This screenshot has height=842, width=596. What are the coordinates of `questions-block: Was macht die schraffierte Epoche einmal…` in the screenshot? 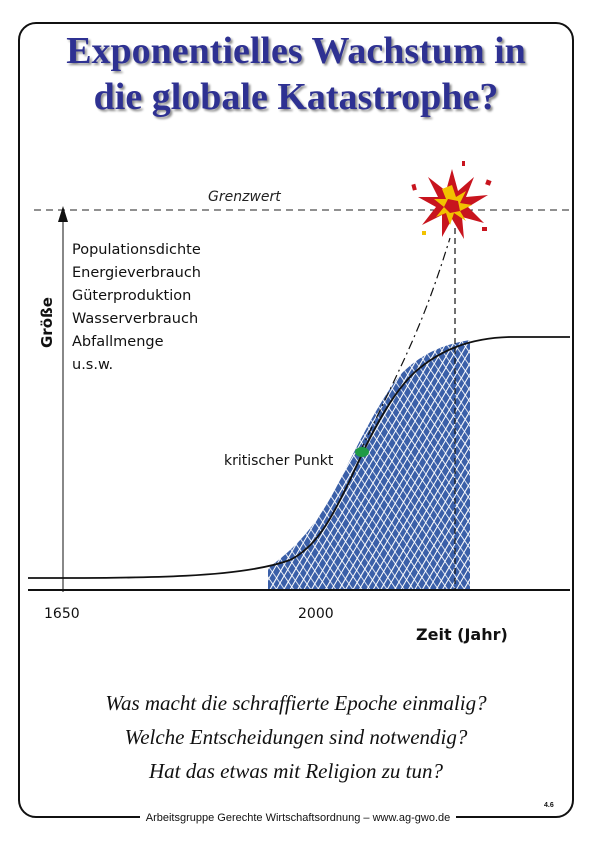 It's located at (296, 737).